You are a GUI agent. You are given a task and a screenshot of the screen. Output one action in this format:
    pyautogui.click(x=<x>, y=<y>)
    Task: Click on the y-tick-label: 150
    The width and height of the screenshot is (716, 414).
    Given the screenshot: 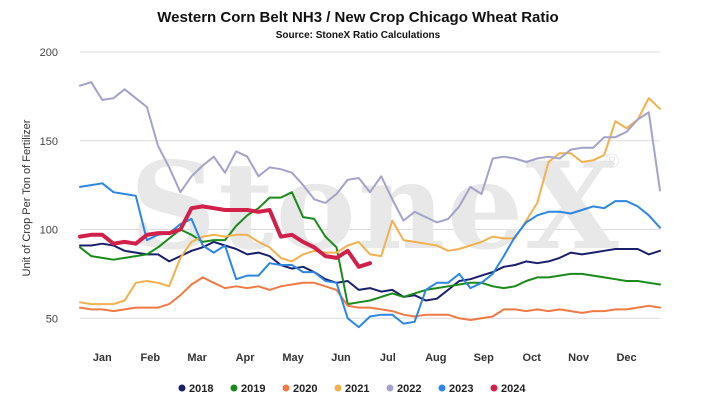 What is the action you would take?
    pyautogui.click(x=49, y=142)
    